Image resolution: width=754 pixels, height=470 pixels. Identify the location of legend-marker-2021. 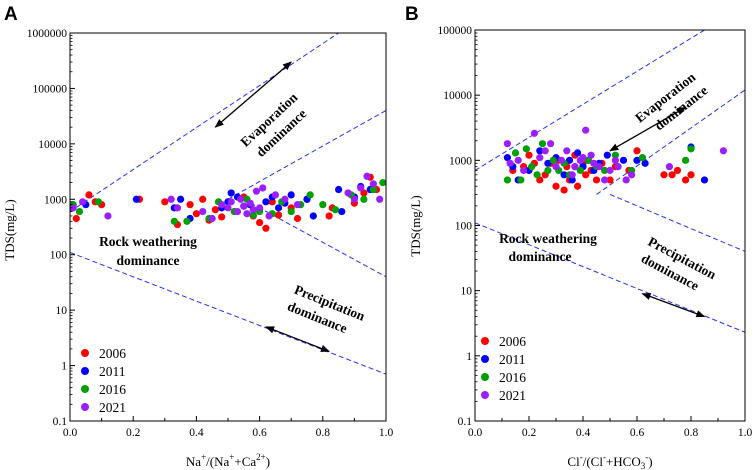
(485, 395).